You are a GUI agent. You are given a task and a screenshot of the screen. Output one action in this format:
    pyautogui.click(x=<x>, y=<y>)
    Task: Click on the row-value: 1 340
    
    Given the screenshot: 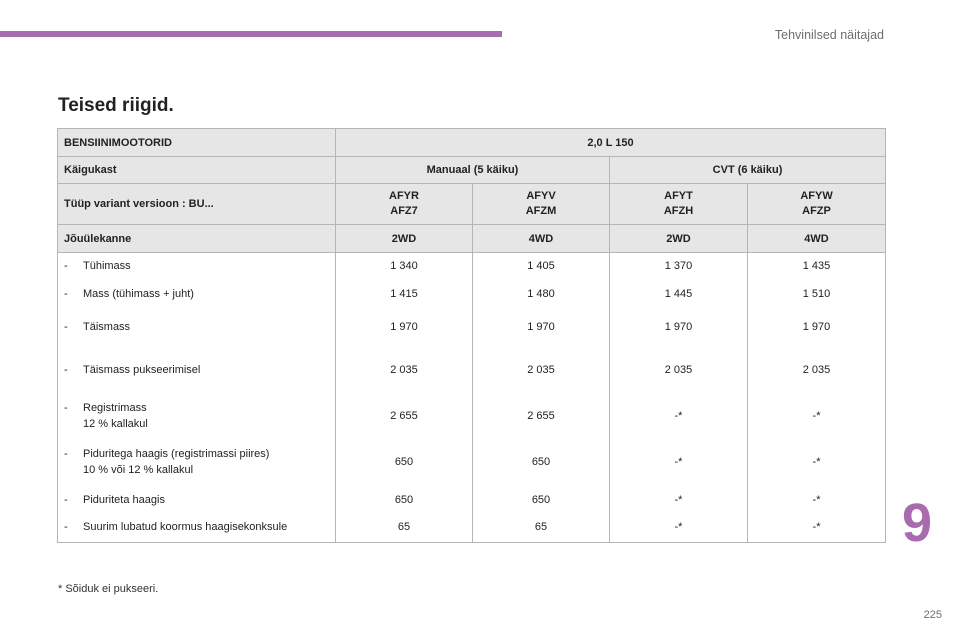 What is the action you would take?
    pyautogui.click(x=404, y=266)
    